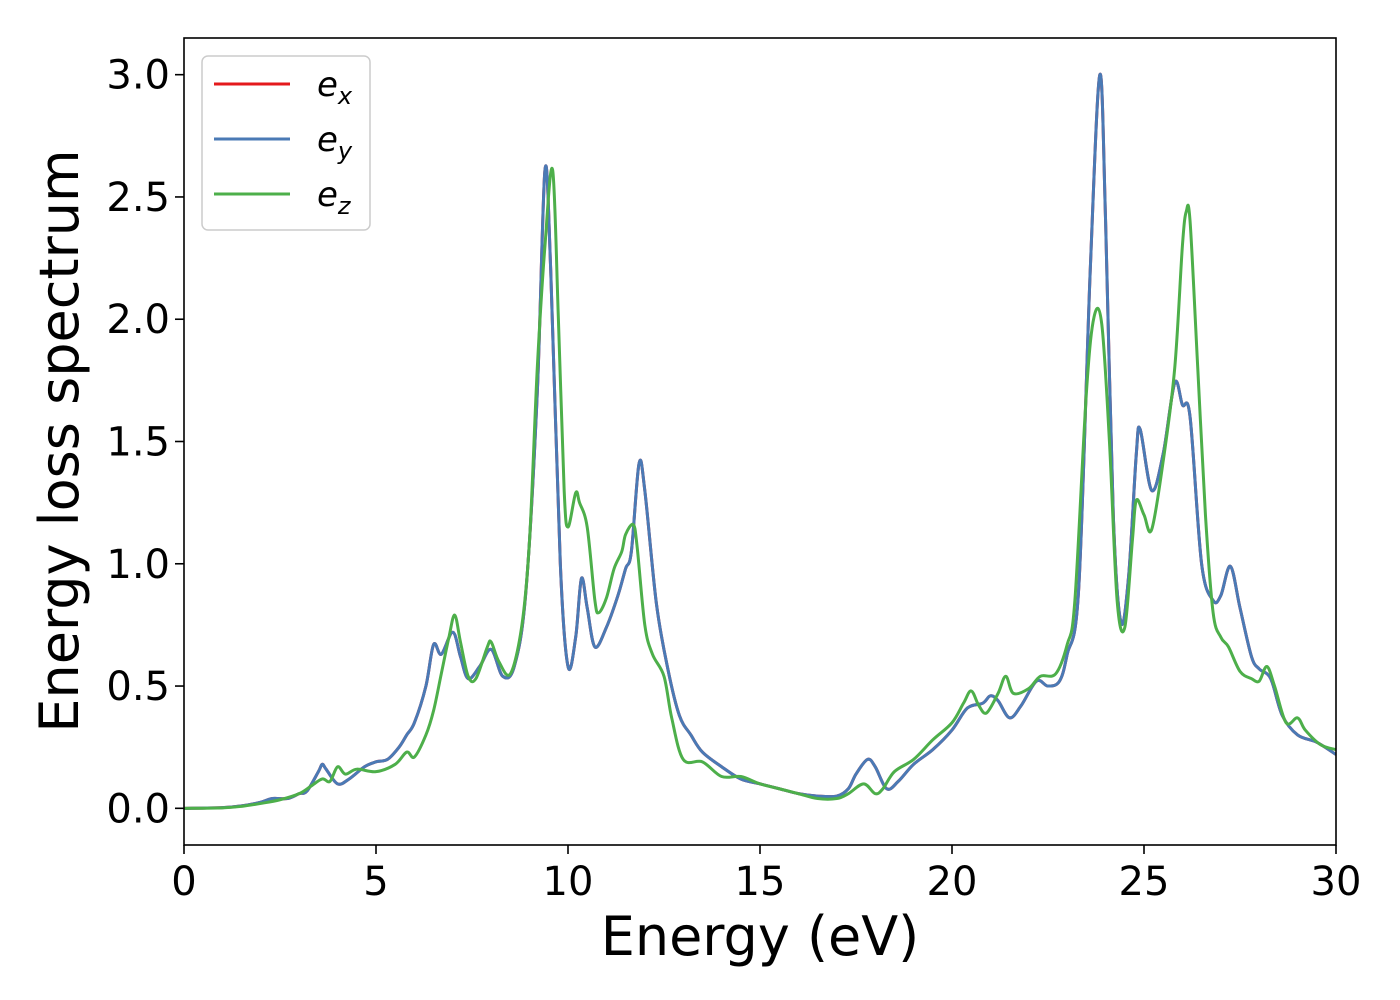 The width and height of the screenshot is (1400, 1000). Describe the element at coordinates (375, 882) in the screenshot. I see `x-tick-label: 5` at that location.